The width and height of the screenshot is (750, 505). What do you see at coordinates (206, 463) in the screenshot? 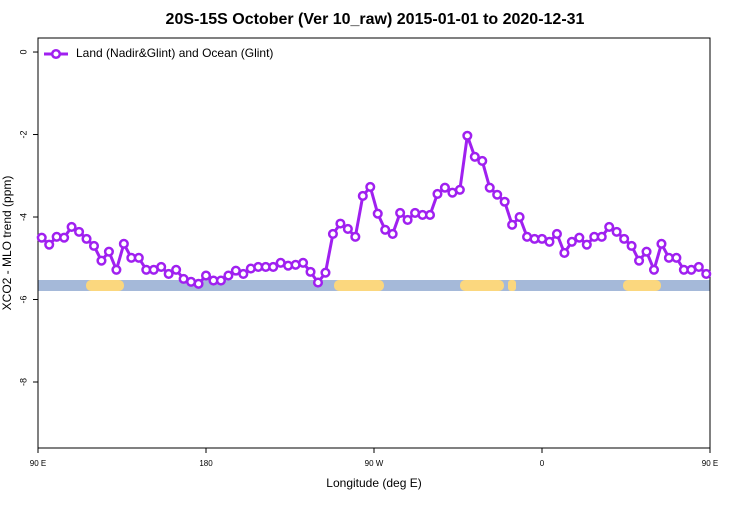
I see `x-tick-label: 180` at bounding box center [206, 463].